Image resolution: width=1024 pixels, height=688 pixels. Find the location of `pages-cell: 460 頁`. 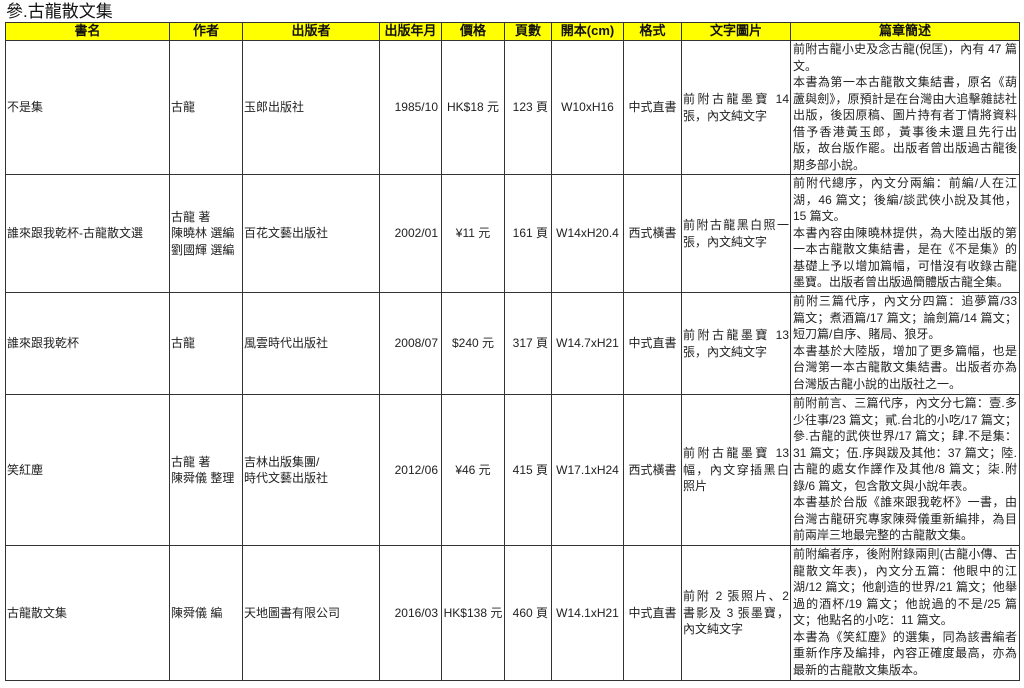

pages-cell: 460 頁 is located at coordinates (528, 613).